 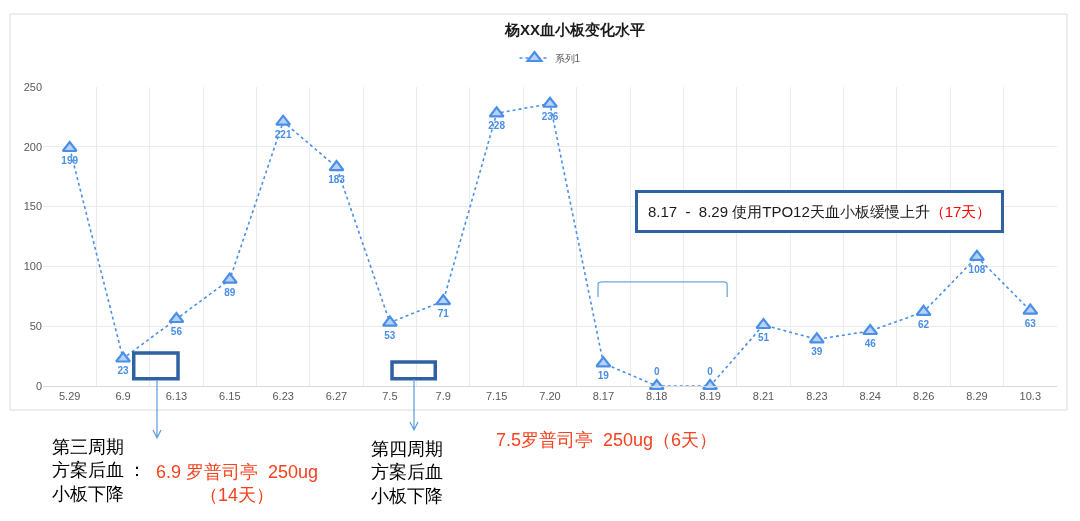 I want to click on data-label: 23, so click(x=123, y=371).